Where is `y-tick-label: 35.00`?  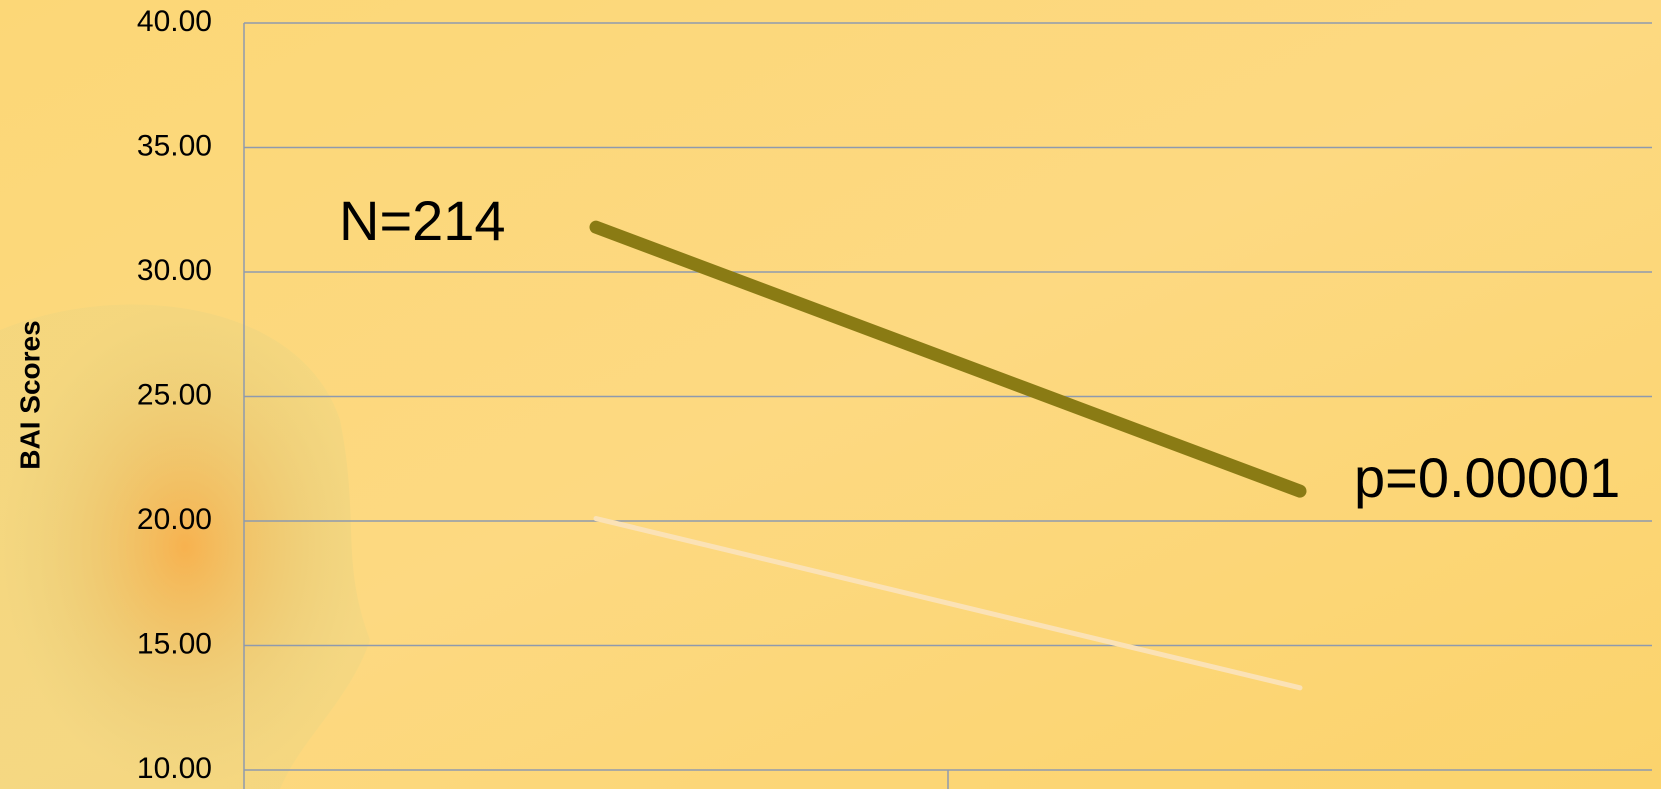 y-tick-label: 35.00 is located at coordinates (174, 145).